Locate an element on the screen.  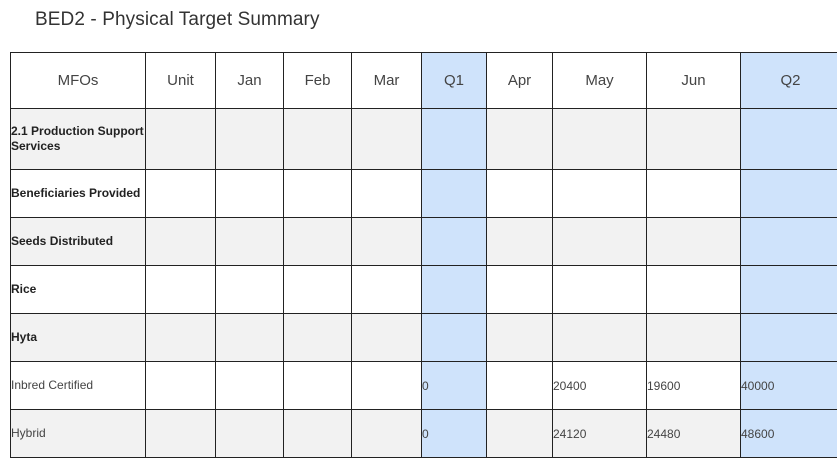
header-row: MFOs Unit Jan Feb Mar Q1 Apr May Jun Q2 is located at coordinates (423, 80).